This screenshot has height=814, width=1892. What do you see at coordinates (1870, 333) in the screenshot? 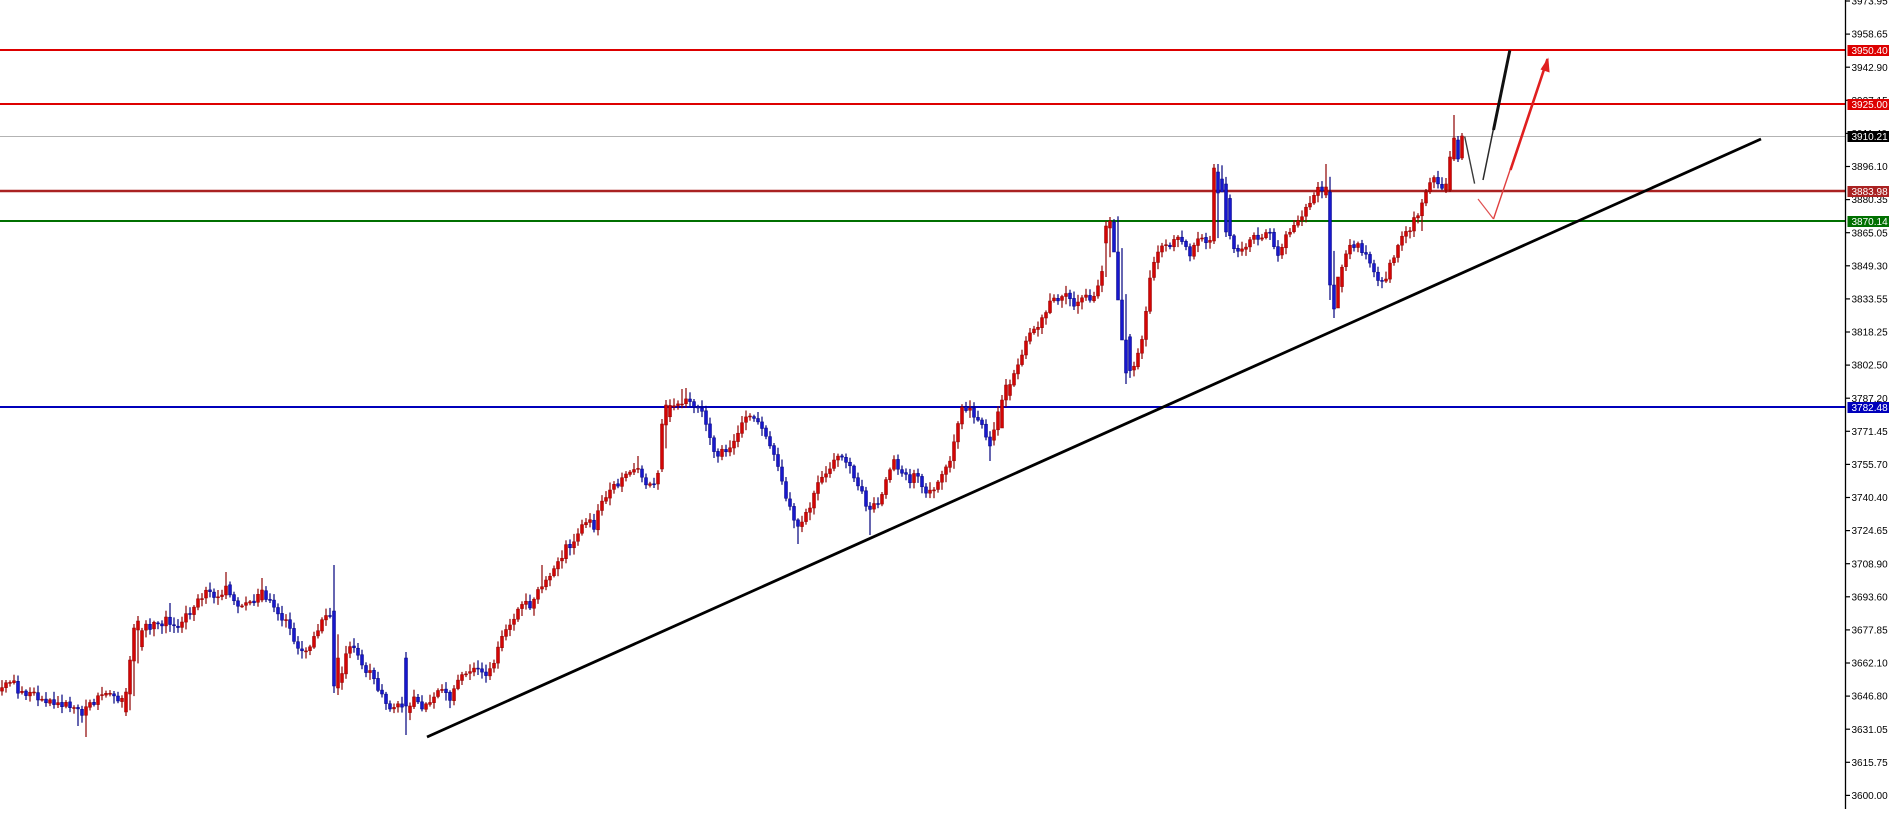
I see `svg-text: 3818.25` at bounding box center [1870, 333].